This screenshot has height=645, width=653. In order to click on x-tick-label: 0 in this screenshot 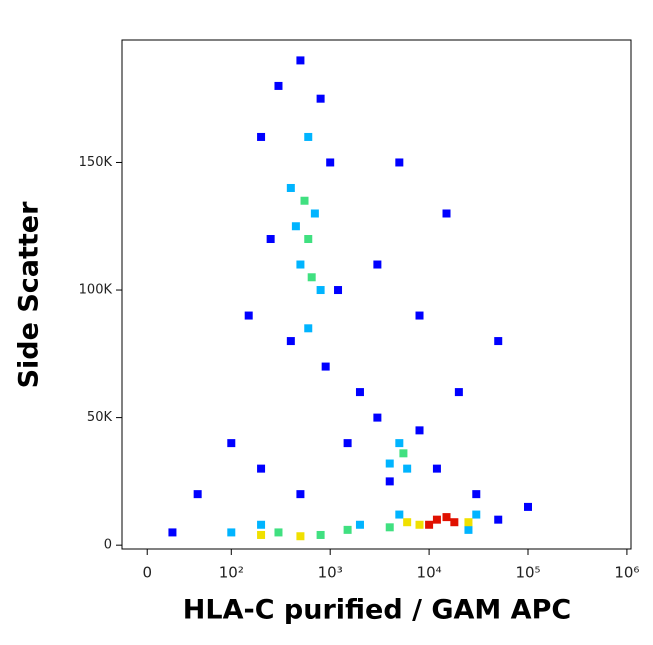, I will do `click(147, 573)`.